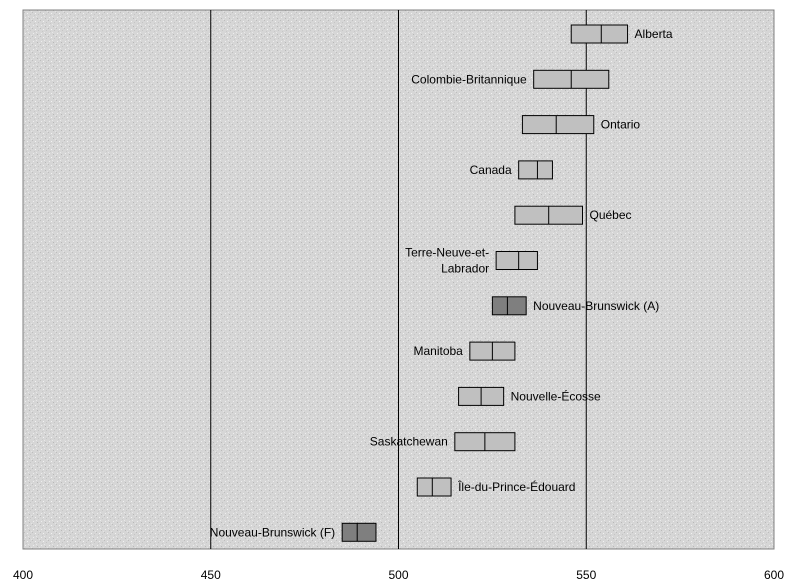  I want to click on category-label: Terre-Neuve-et-, so click(447, 253).